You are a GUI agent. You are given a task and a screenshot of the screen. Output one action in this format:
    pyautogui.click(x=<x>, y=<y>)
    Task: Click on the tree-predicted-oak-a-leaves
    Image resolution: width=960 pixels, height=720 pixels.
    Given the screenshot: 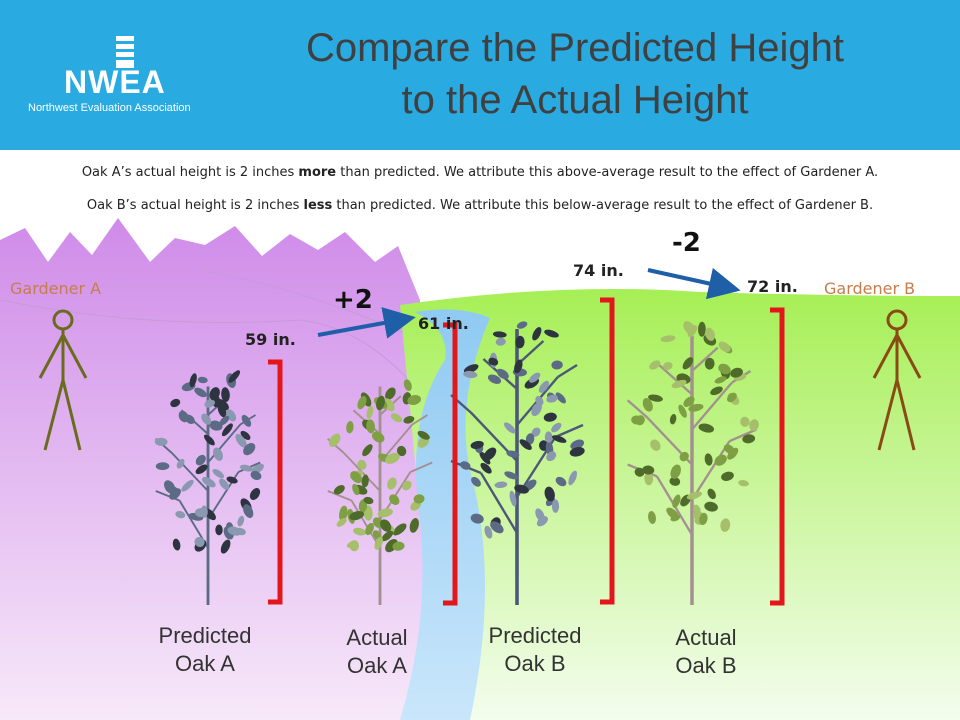 What is the action you would take?
    pyautogui.click(x=209, y=462)
    